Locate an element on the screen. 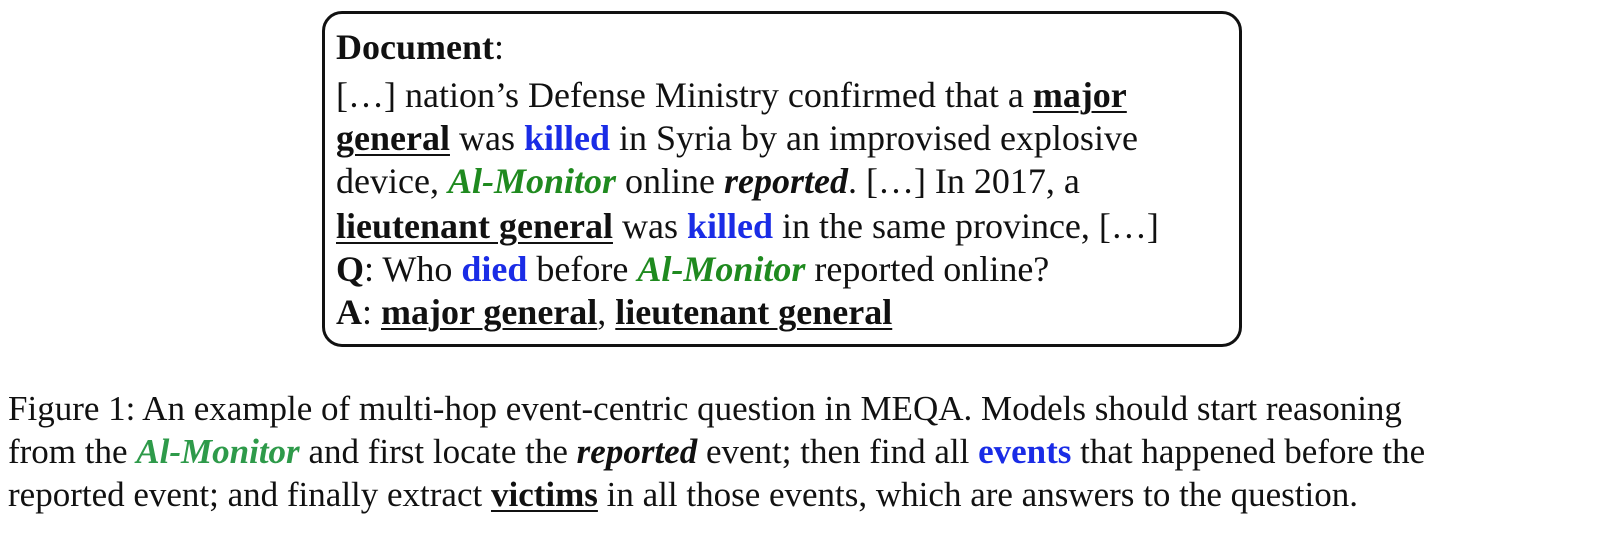 This screenshot has width=1600, height=534. question-colon: : is located at coordinates (373, 269).